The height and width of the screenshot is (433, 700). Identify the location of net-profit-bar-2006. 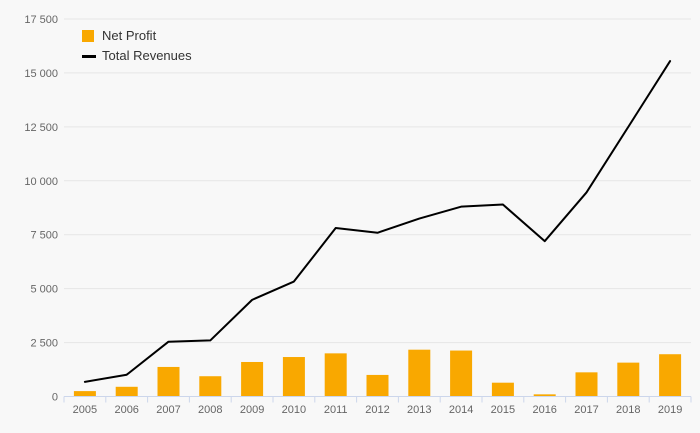
(126, 391).